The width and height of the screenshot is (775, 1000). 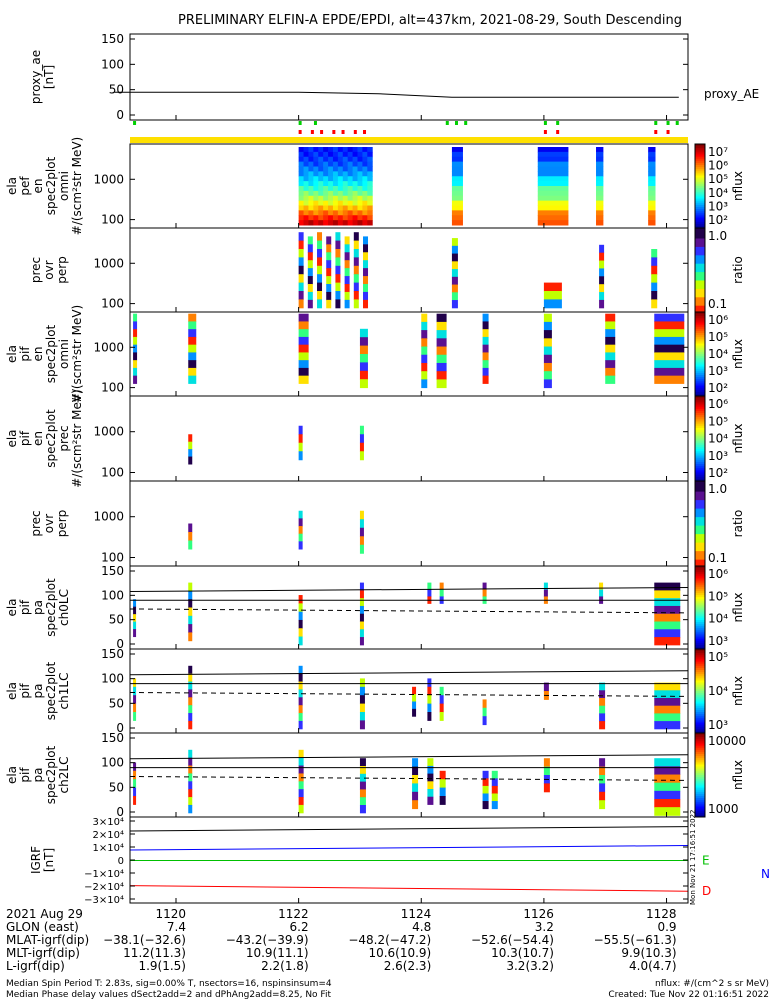 What do you see at coordinates (648, 953) in the screenshot?
I see `x-row-value: 9.9(10.3)` at bounding box center [648, 953].